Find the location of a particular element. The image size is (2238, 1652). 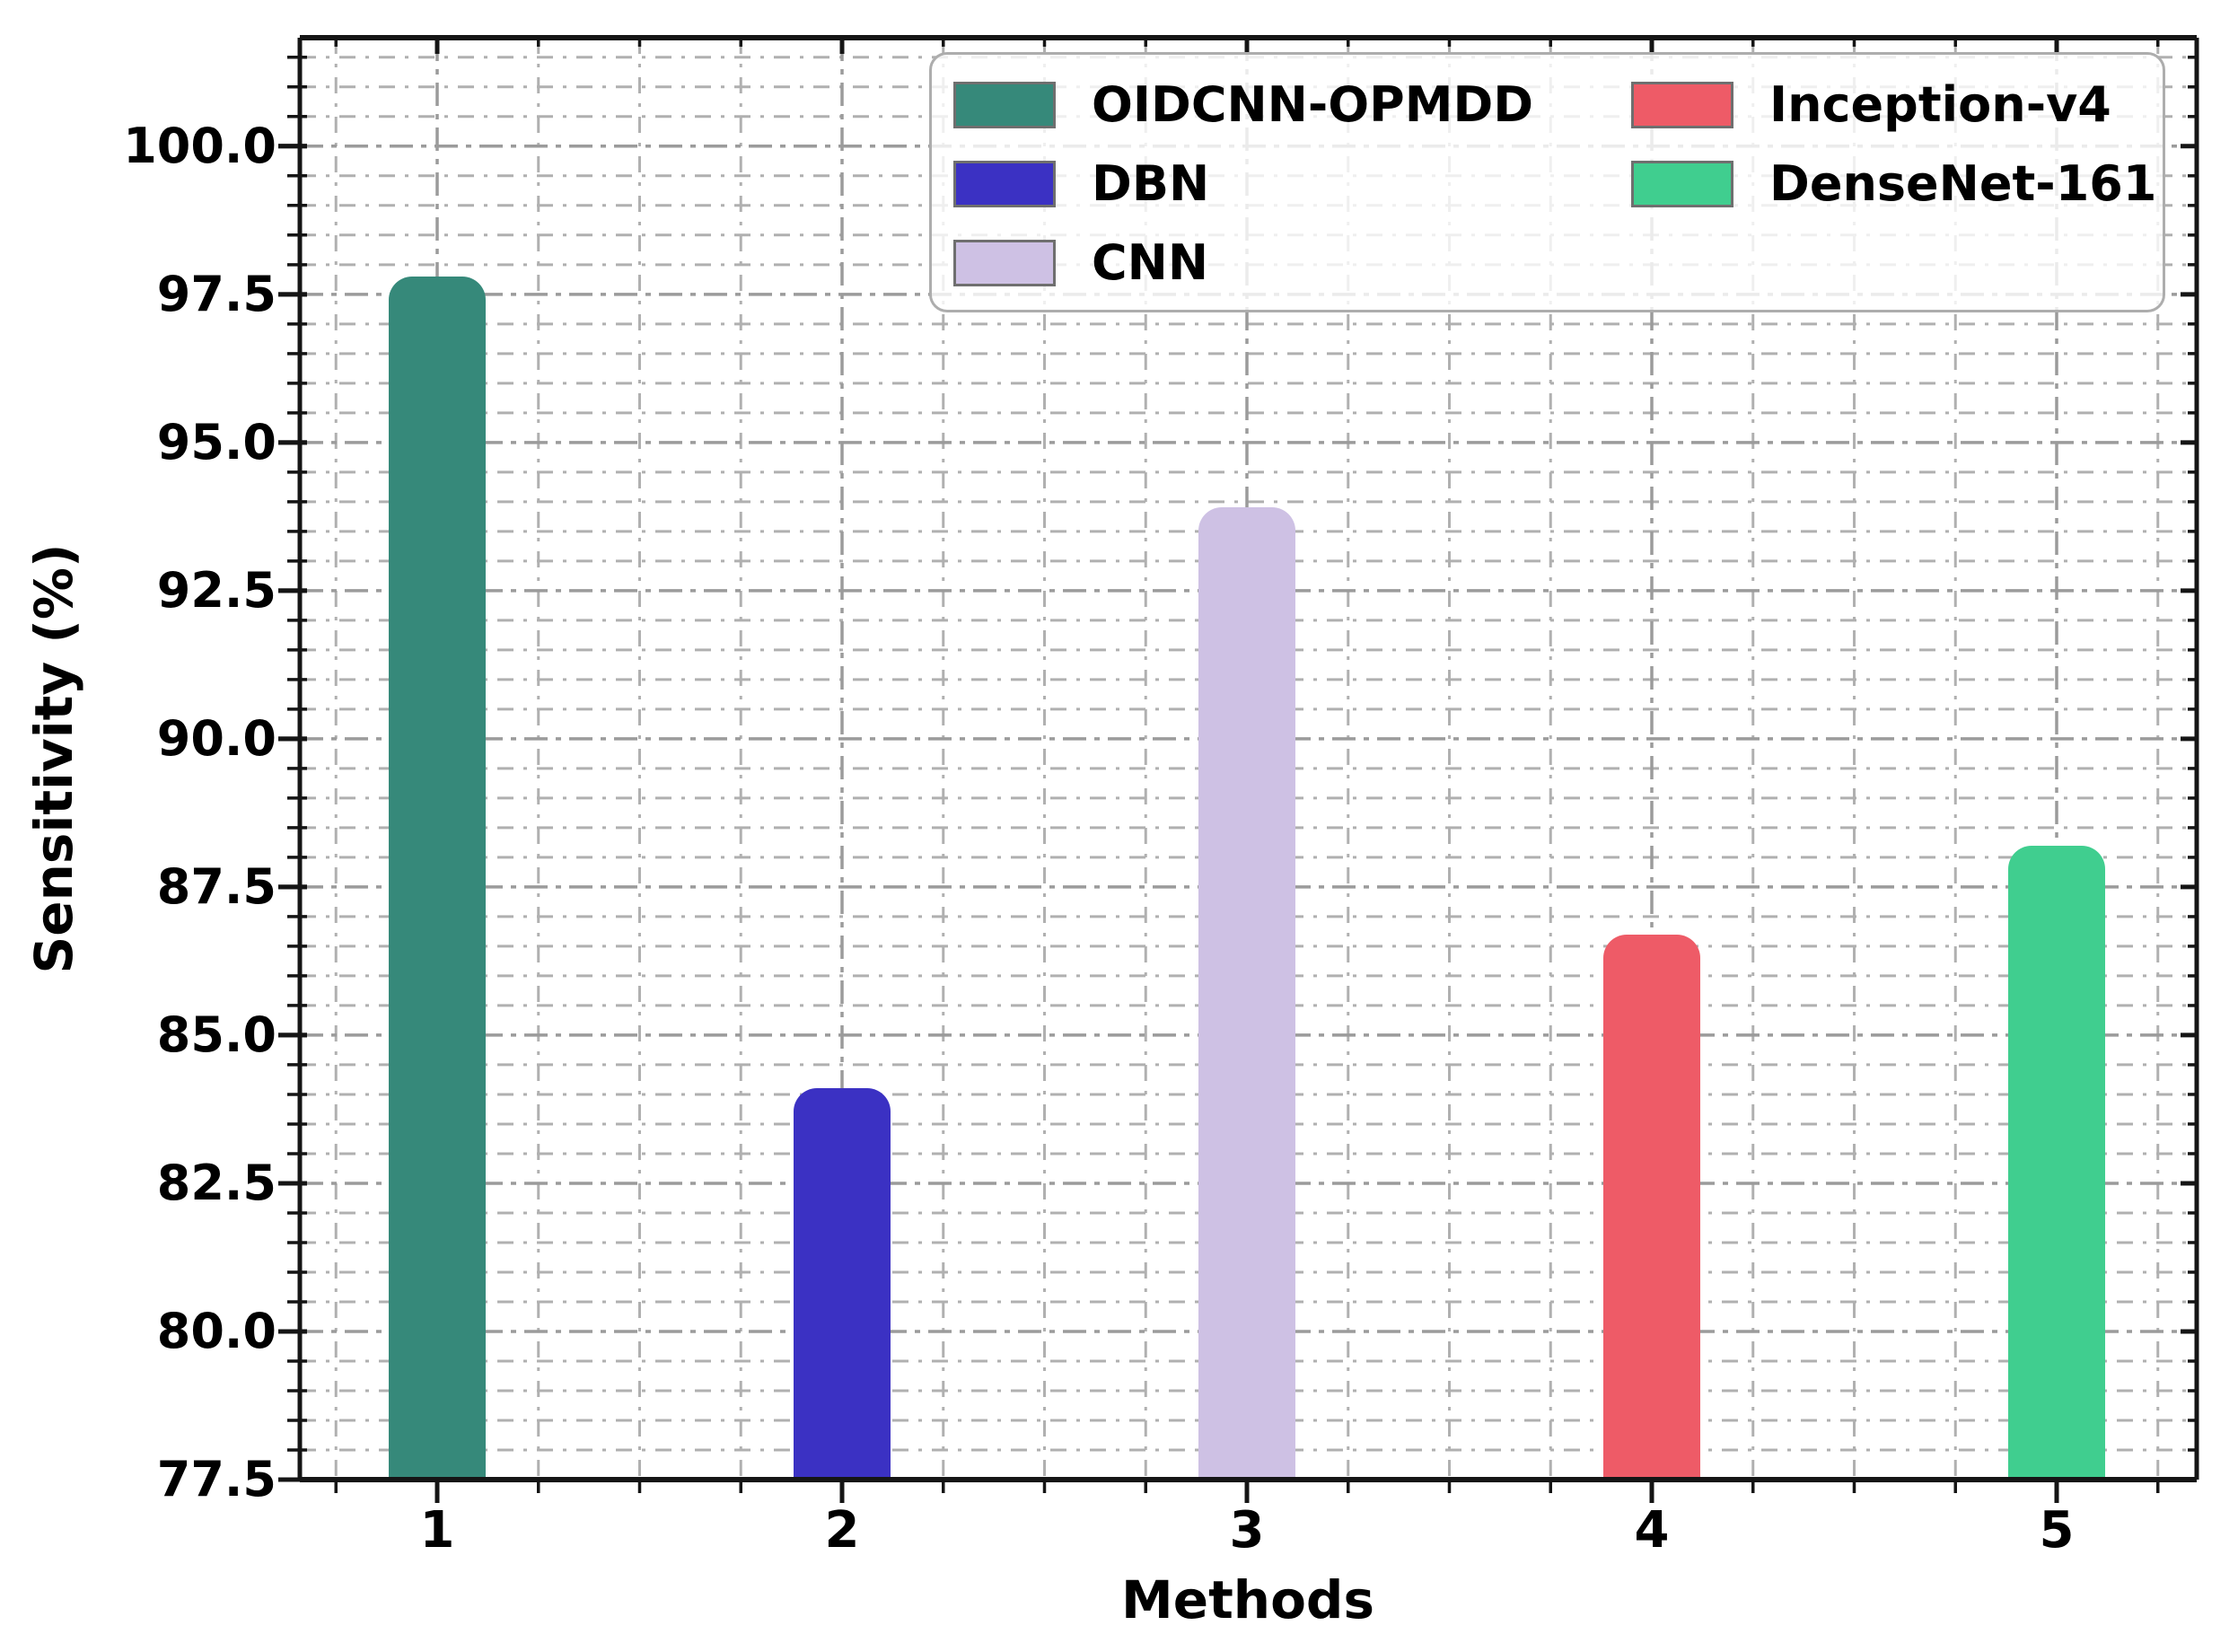

legend-column: Inception-v4 DenseNet-161 is located at coordinates (1894, 184).